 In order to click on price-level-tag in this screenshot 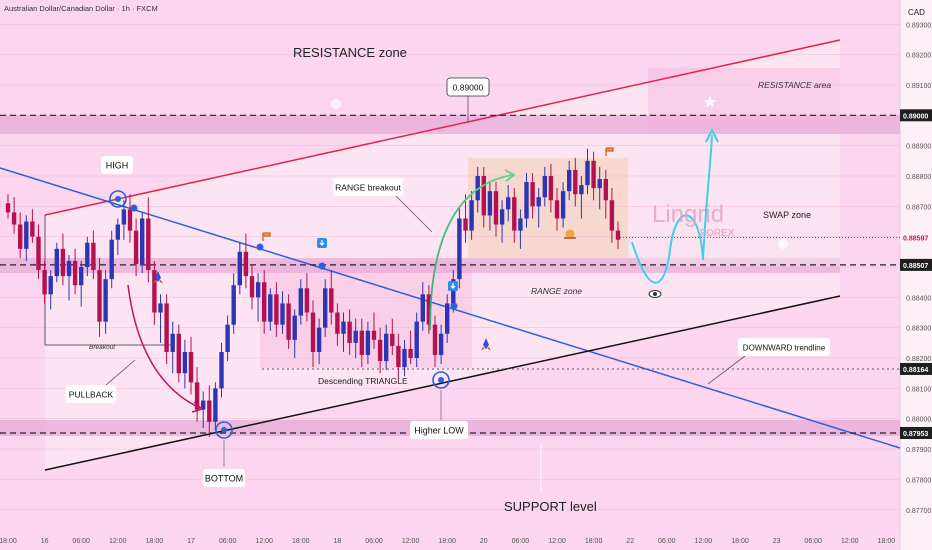, I will do `click(916, 368)`.